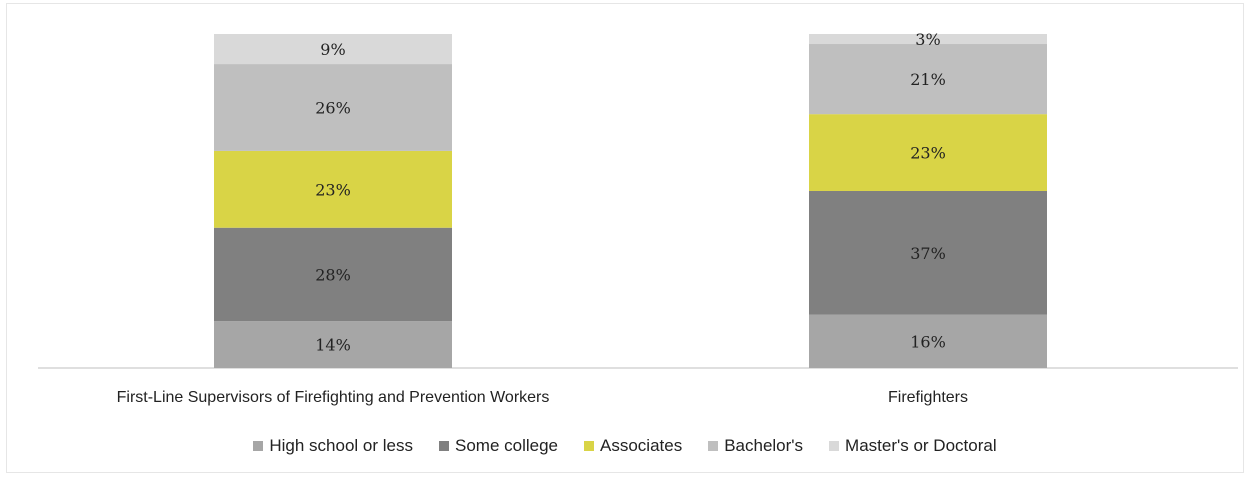 The image size is (1250, 480). I want to click on legend-item: High school or less, so click(333, 446).